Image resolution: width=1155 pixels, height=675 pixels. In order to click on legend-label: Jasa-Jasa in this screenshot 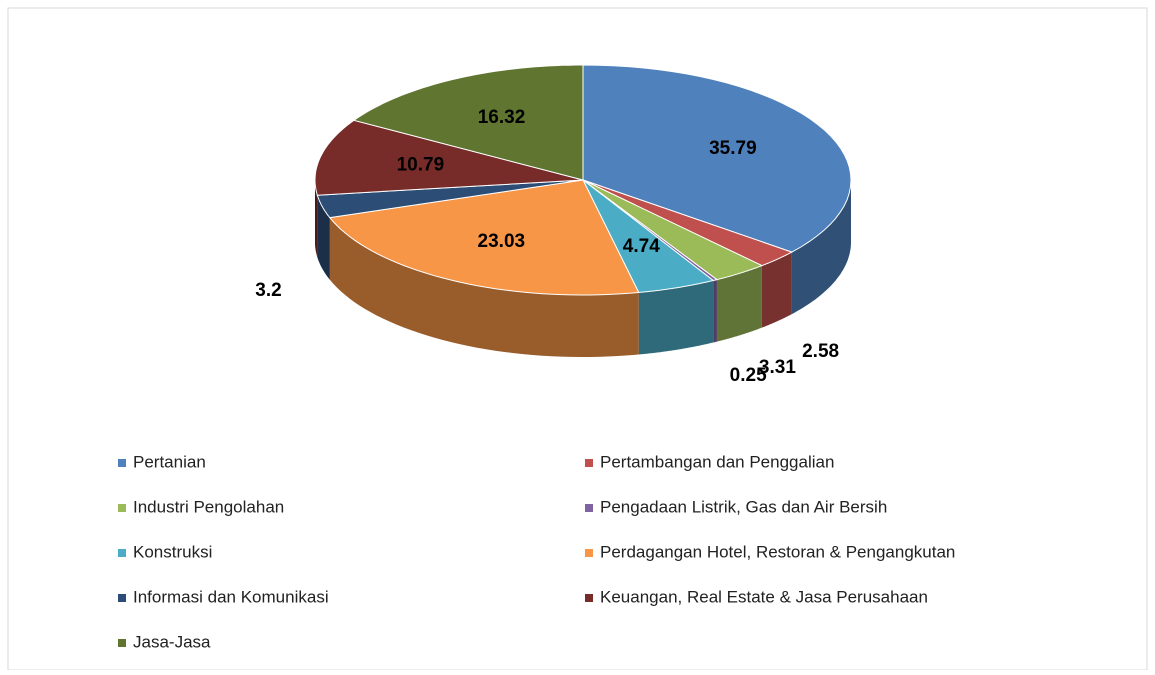, I will do `click(172, 641)`.